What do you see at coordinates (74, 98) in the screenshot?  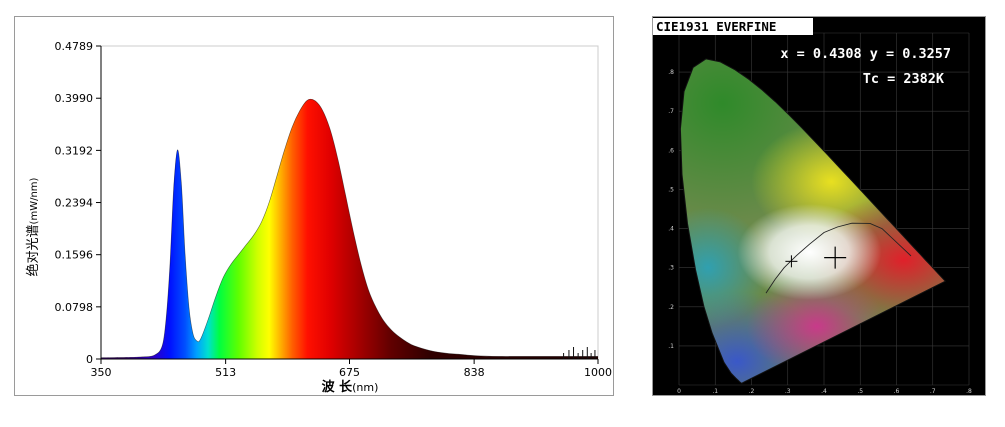 I see `y-tick-label: 0.3990` at bounding box center [74, 98].